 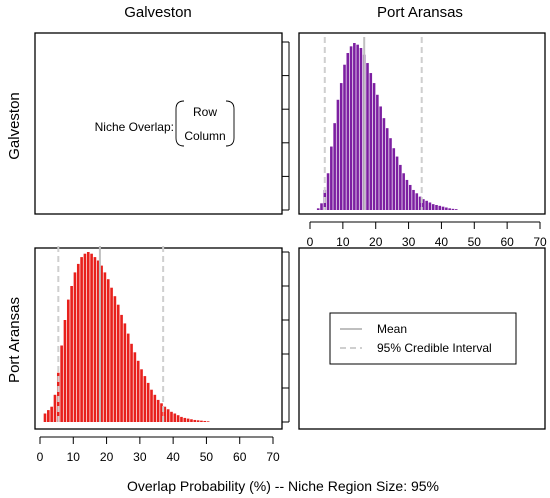 I want to click on x-tick-label: 20, so click(x=107, y=457).